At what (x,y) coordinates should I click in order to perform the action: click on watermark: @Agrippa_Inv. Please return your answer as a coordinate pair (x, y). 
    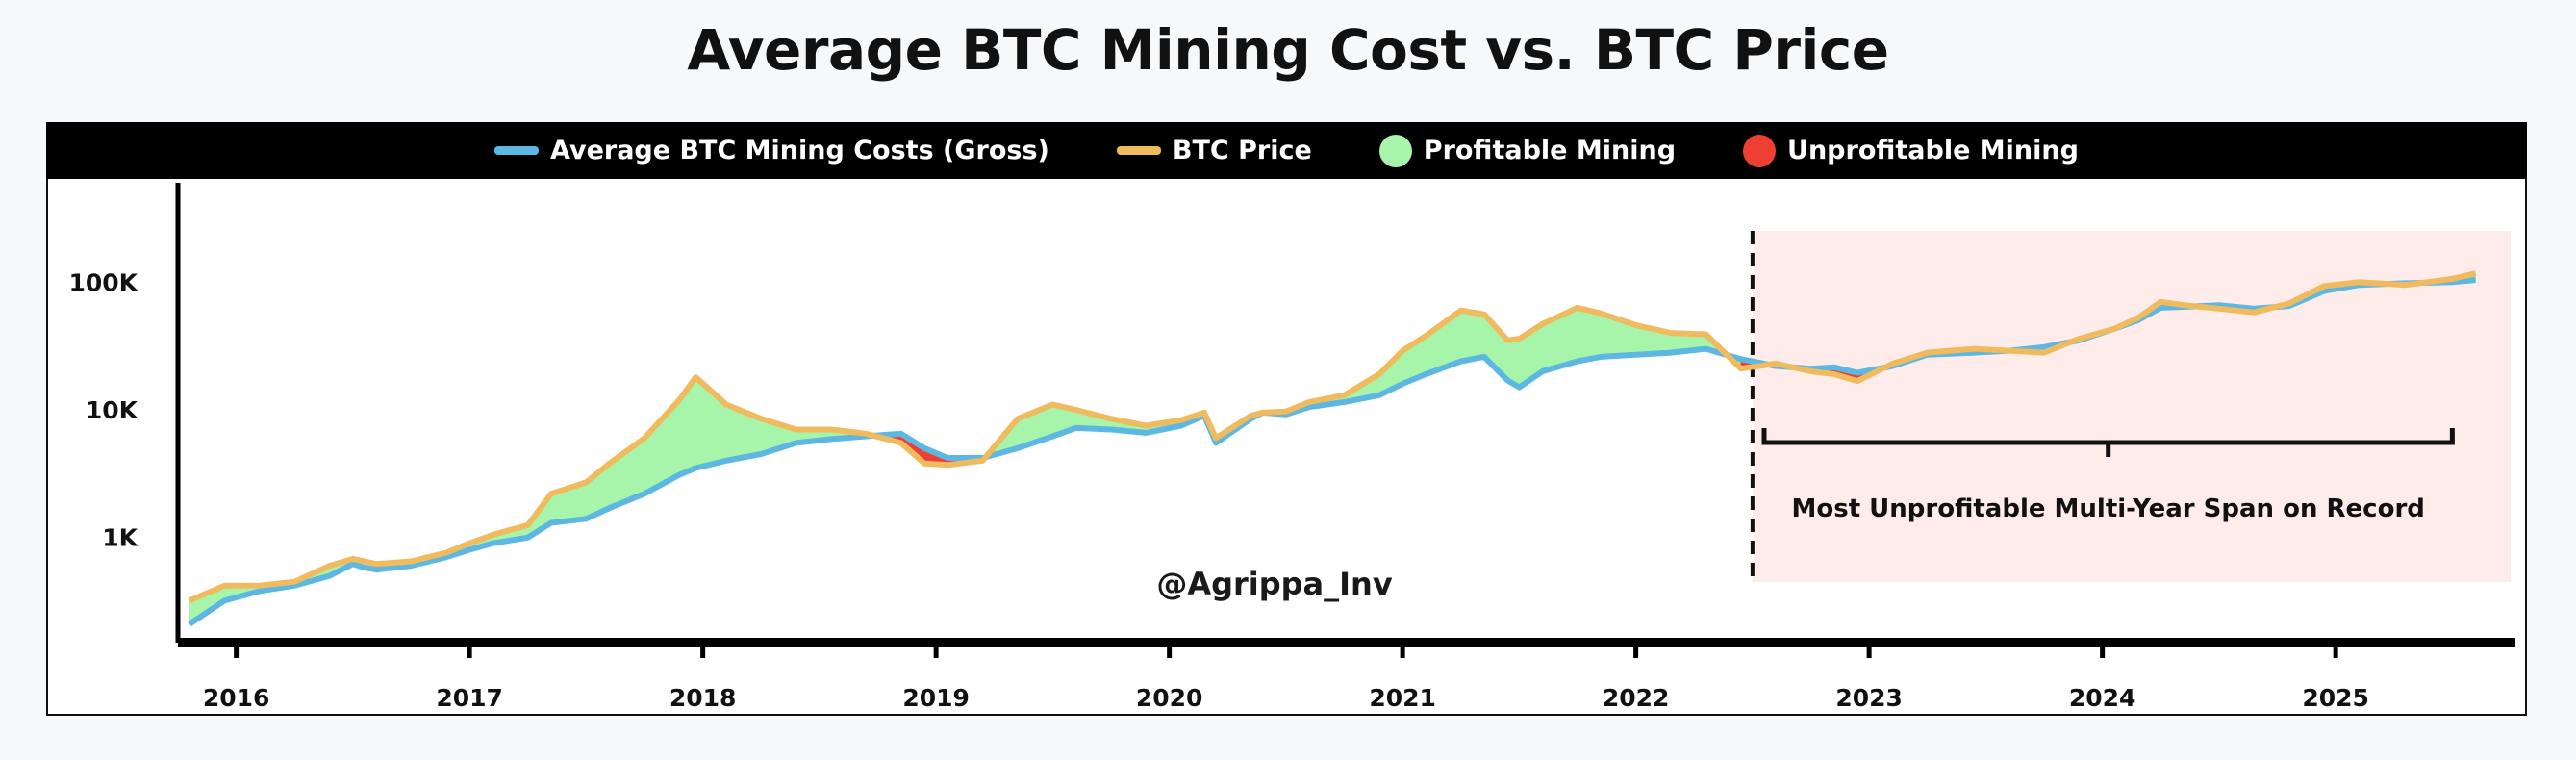
    Looking at the image, I should click on (1274, 584).